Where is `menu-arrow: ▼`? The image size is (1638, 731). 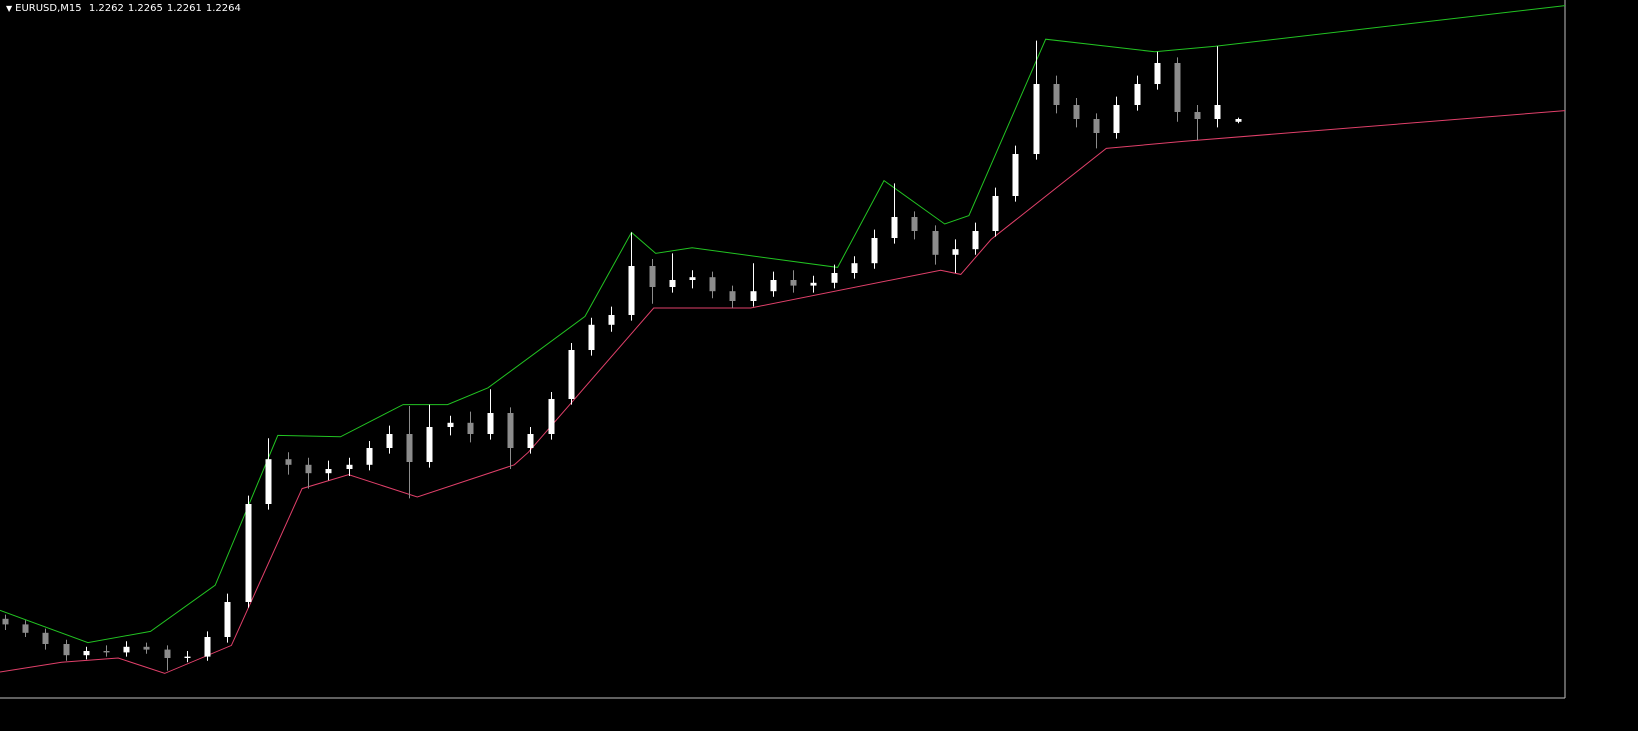 menu-arrow: ▼ is located at coordinates (9, 8).